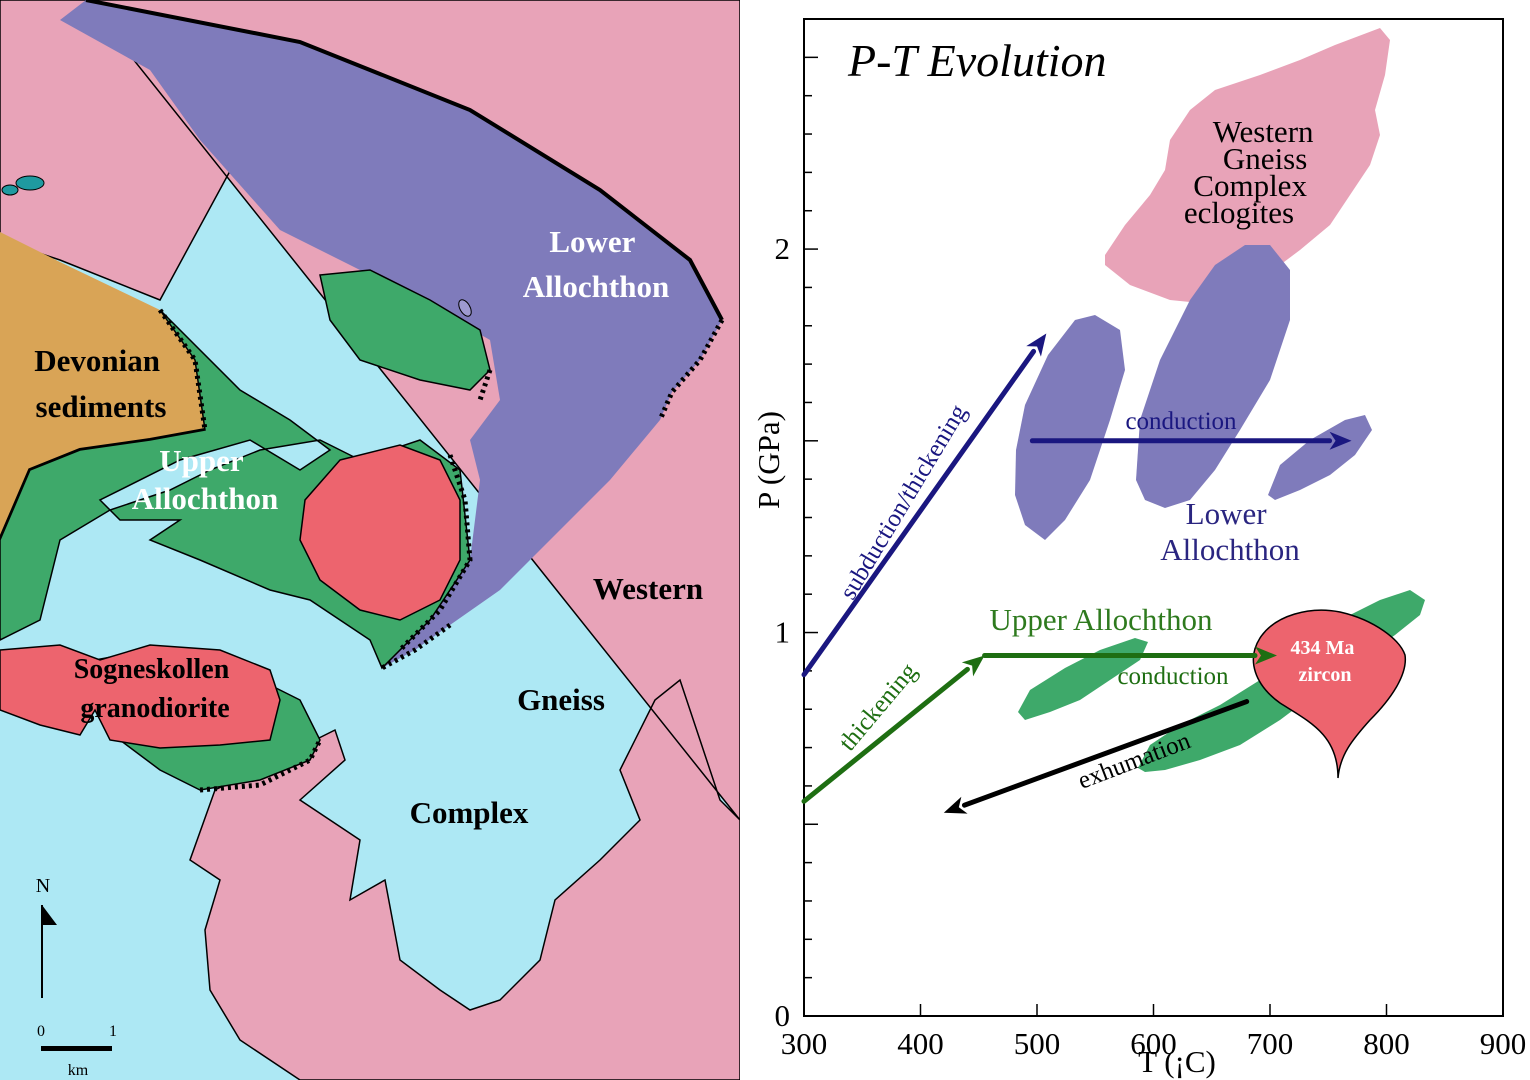 The width and height of the screenshot is (1530, 1080). I want to click on y-axis-title: P (GPa), so click(768, 460).